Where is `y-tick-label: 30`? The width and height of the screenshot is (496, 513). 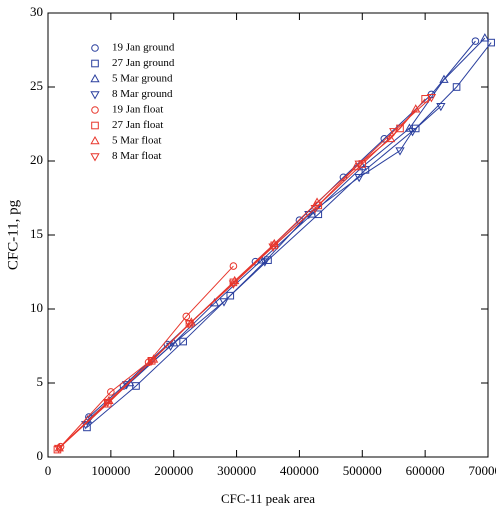 y-tick-label: 30 is located at coordinates (36, 11).